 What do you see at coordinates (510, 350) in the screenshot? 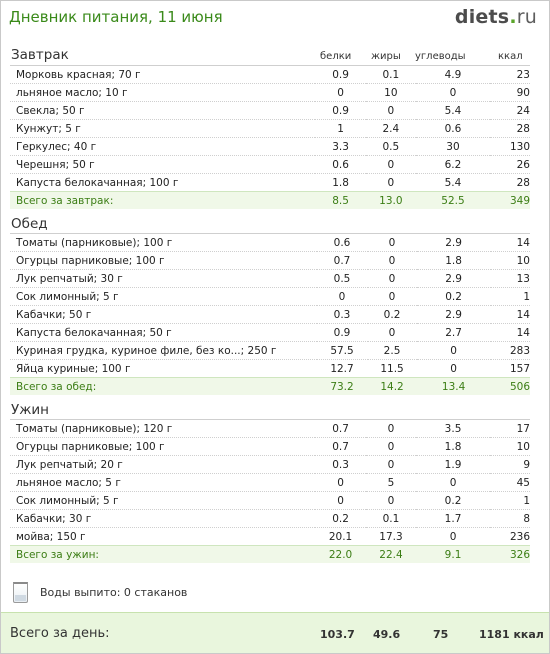
I see `kcal-value: 283` at bounding box center [510, 350].